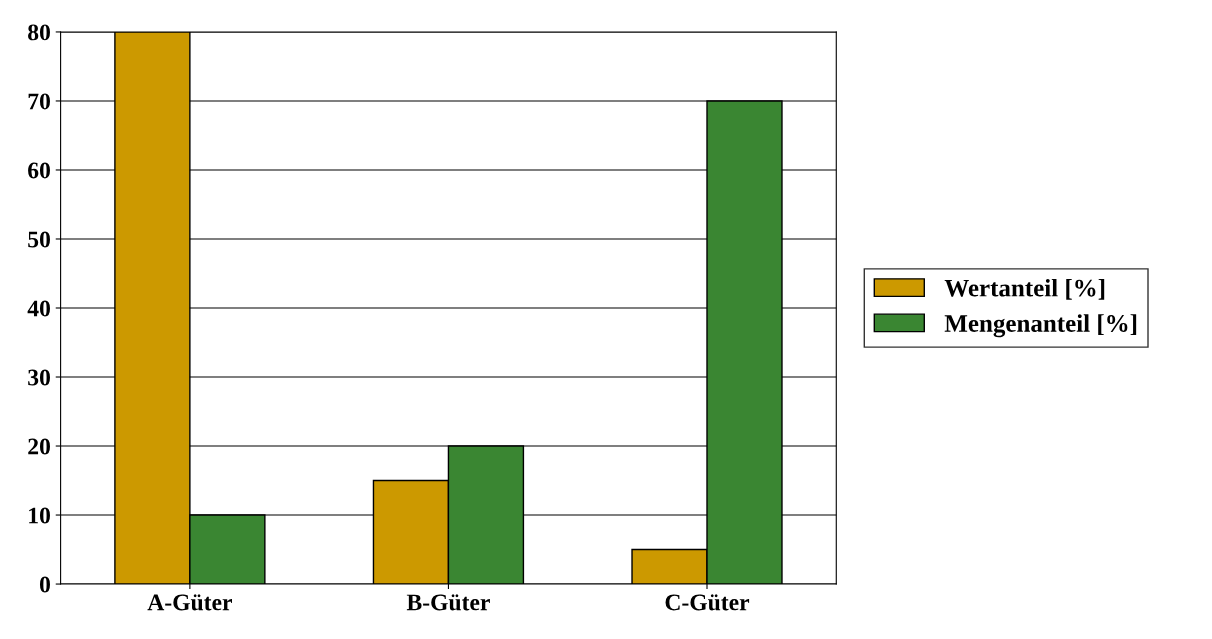  What do you see at coordinates (39, 101) in the screenshot?
I see `y-tick-label: 70` at bounding box center [39, 101].